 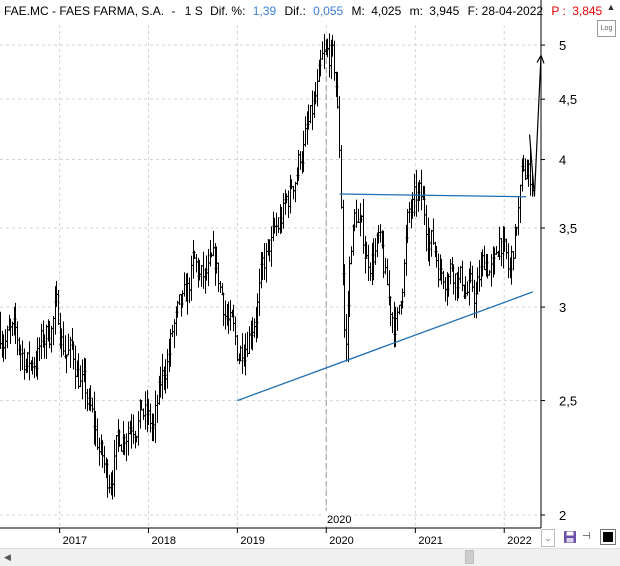 I want to click on x-tick-label: 2017, so click(x=75, y=541).